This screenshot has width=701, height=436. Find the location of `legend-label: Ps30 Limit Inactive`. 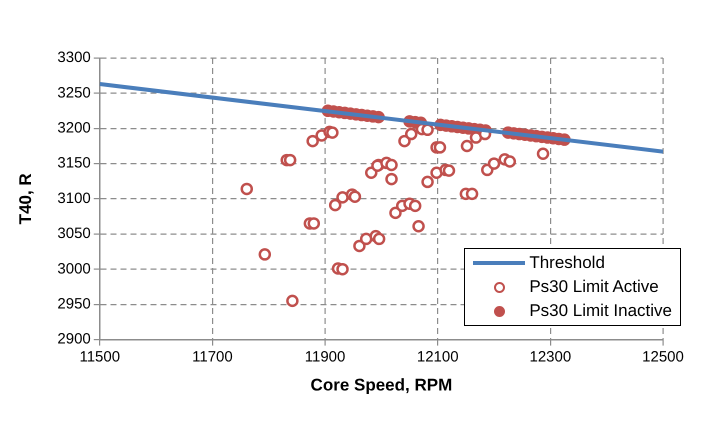

legend-label: Ps30 Limit Inactive is located at coordinates (600, 311).